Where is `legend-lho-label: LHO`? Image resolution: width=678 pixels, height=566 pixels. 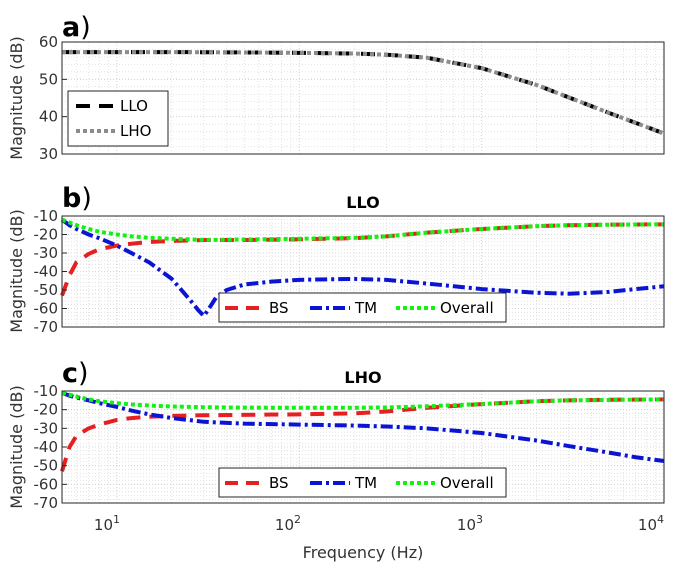
legend-lho-label: LHO is located at coordinates (135, 131).